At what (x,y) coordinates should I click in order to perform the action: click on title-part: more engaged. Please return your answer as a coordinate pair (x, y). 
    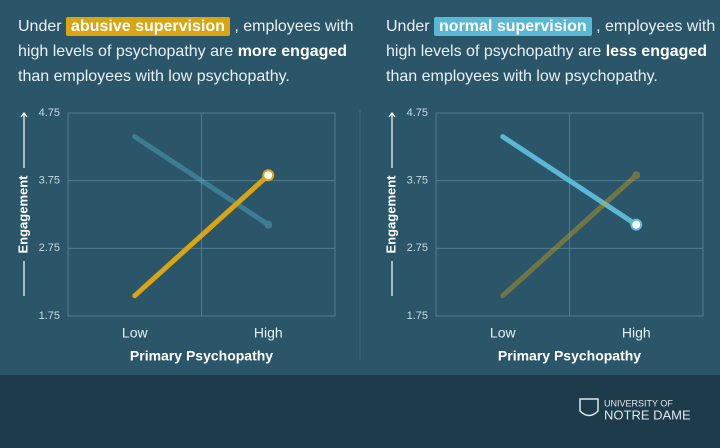
    Looking at the image, I should click on (292, 51).